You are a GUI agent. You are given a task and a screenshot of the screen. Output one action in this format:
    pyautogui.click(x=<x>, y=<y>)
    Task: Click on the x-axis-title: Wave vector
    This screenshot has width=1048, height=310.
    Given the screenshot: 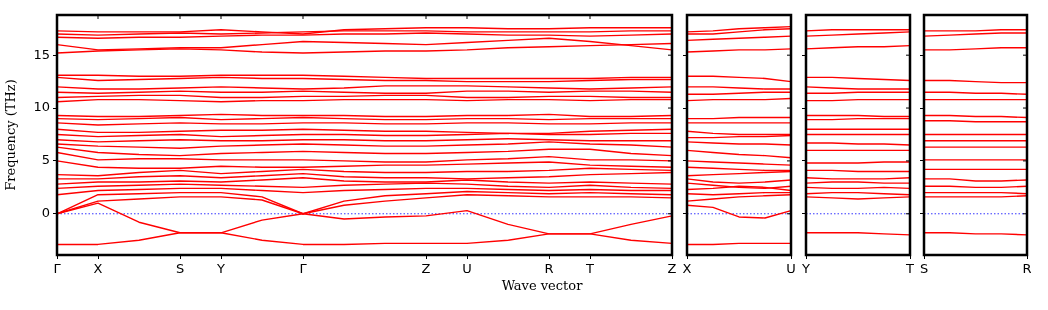 What is the action you would take?
    pyautogui.click(x=542, y=285)
    